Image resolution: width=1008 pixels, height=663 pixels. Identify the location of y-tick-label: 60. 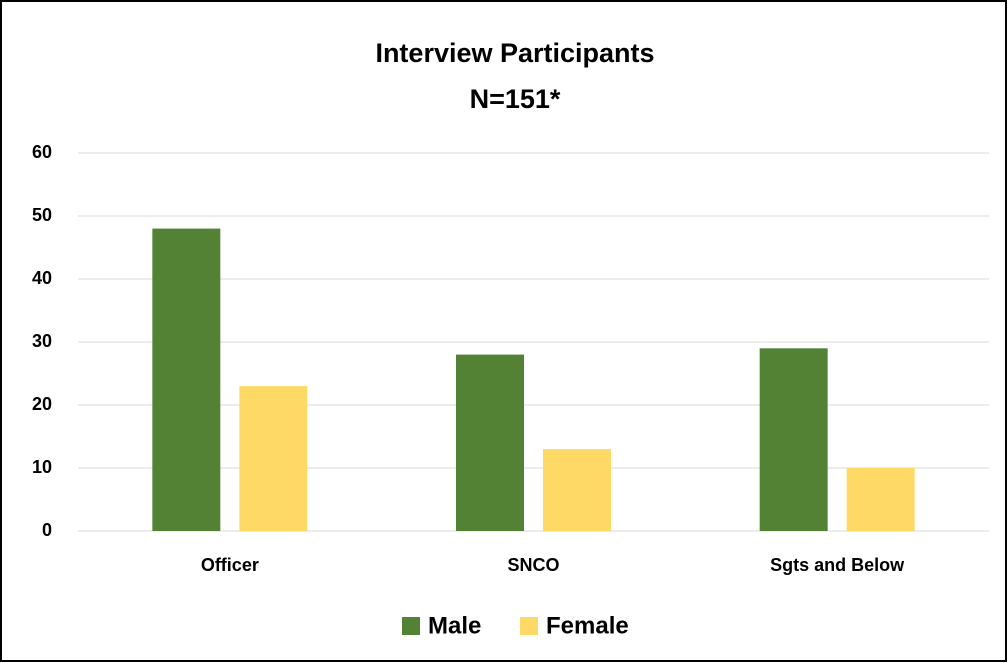
(42, 152).